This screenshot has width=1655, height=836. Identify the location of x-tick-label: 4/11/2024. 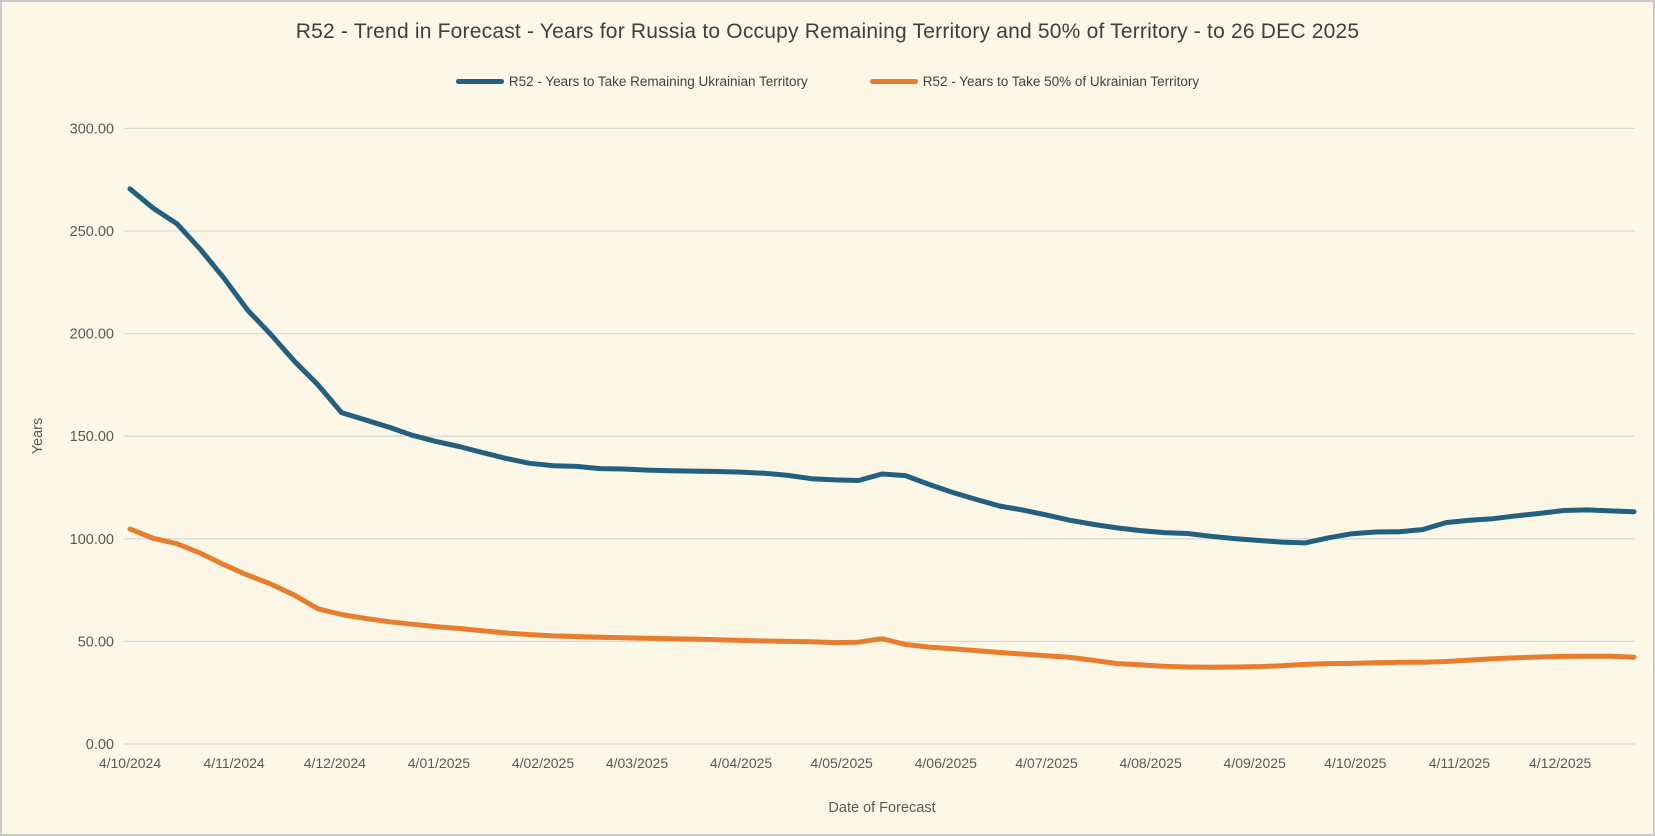
(233, 763).